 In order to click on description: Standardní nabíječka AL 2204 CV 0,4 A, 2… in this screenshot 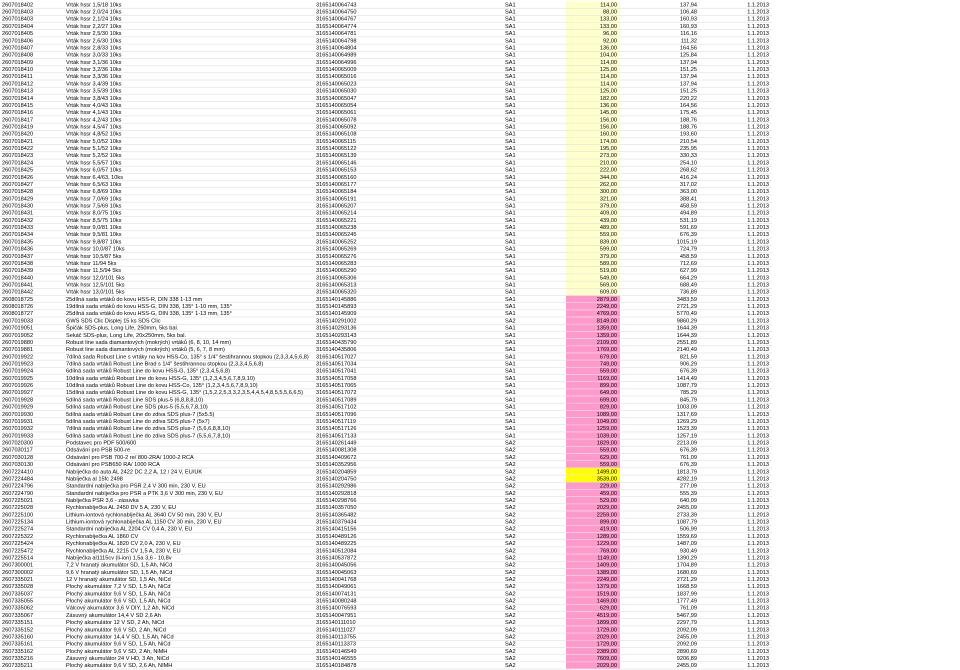, I will do `click(129, 530)`.